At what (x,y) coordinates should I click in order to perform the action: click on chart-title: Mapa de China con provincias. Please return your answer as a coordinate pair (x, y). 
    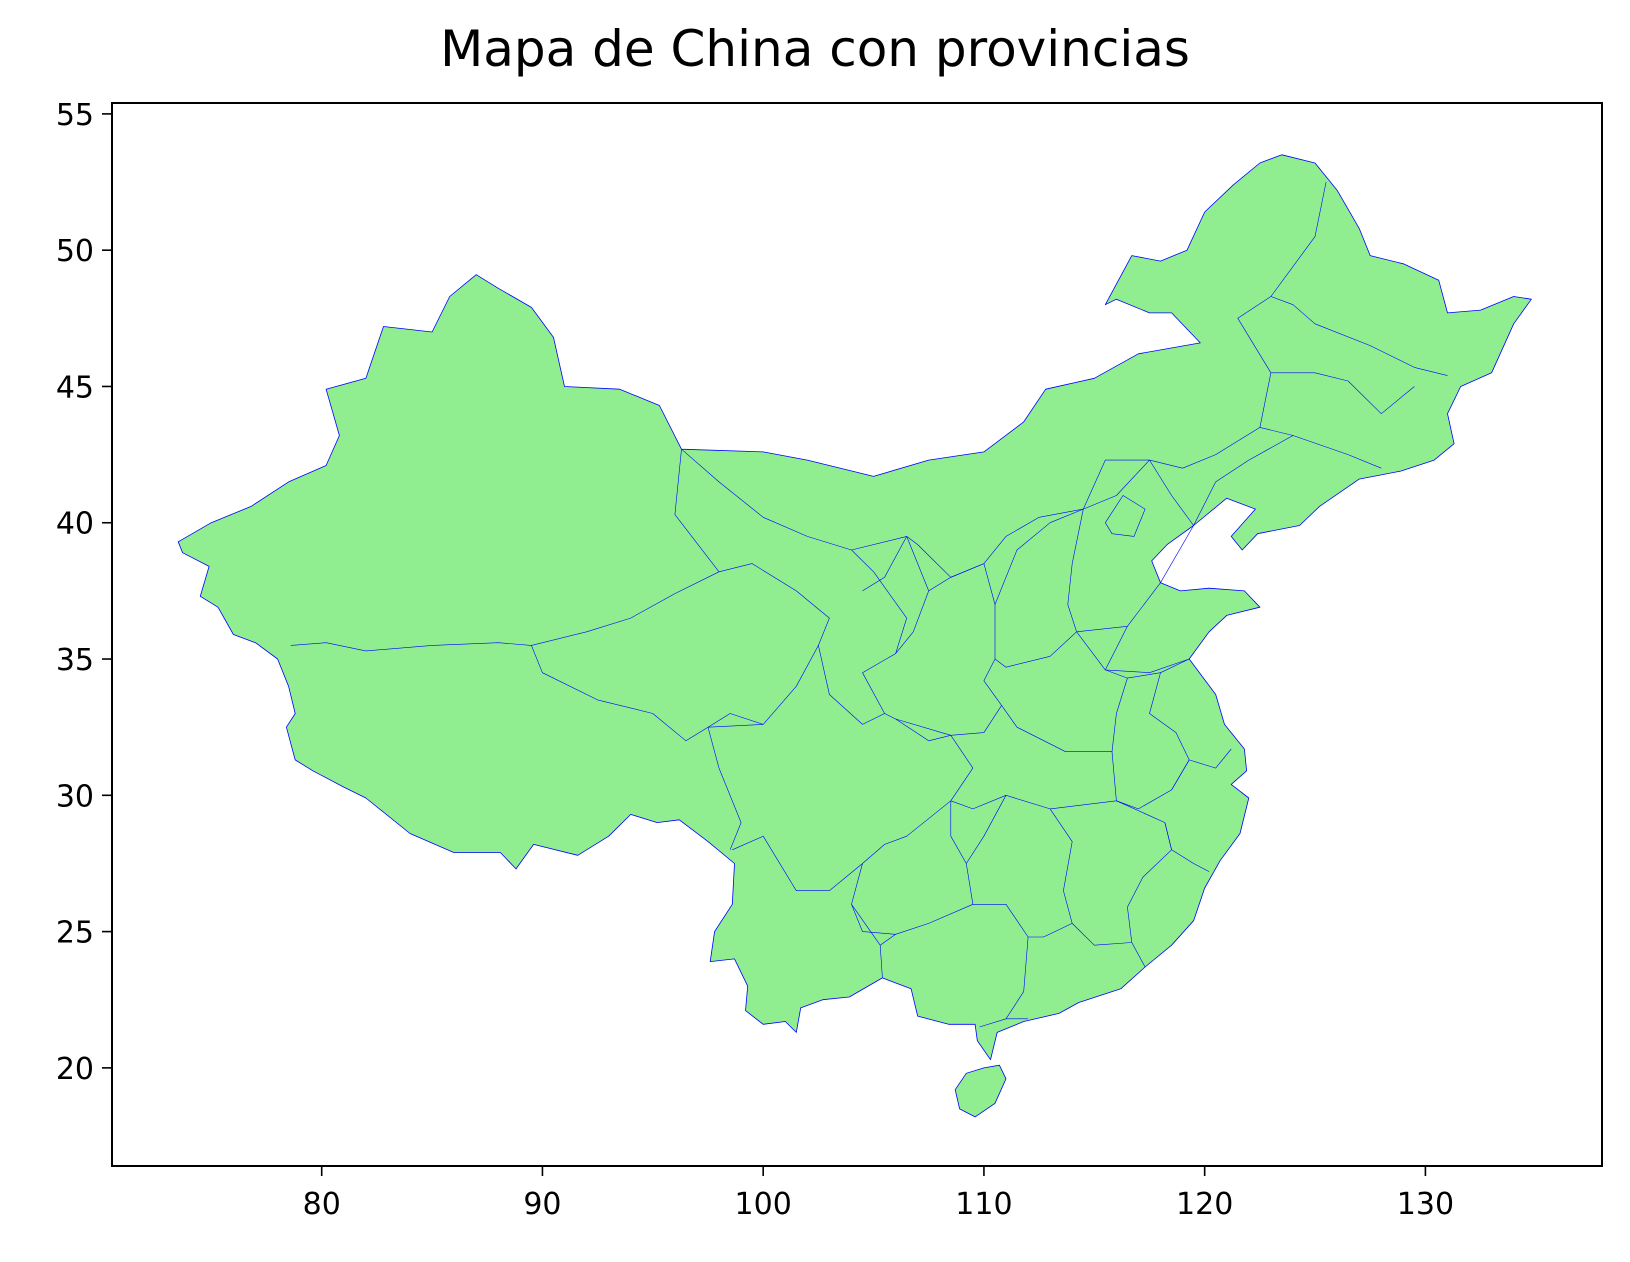
    Looking at the image, I should click on (815, 49).